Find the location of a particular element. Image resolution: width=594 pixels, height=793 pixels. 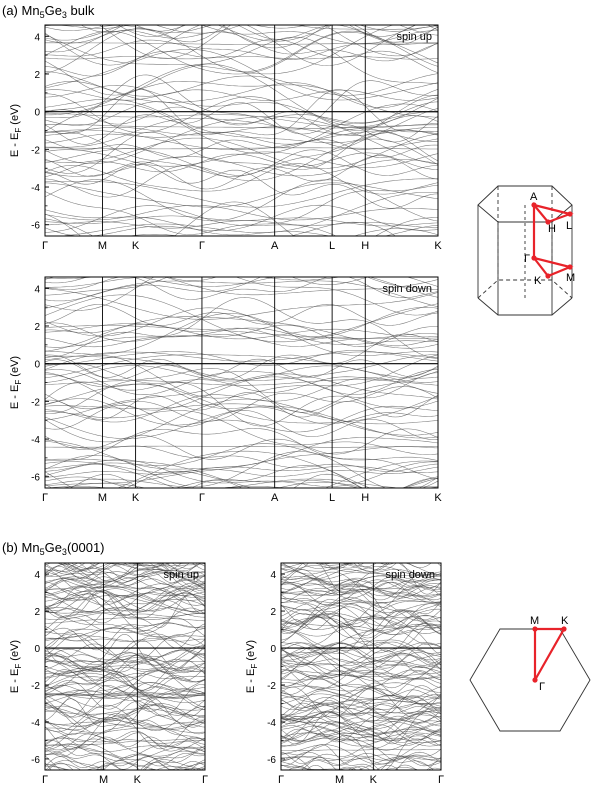

x-tick-label: Γ is located at coordinates (202, 498).